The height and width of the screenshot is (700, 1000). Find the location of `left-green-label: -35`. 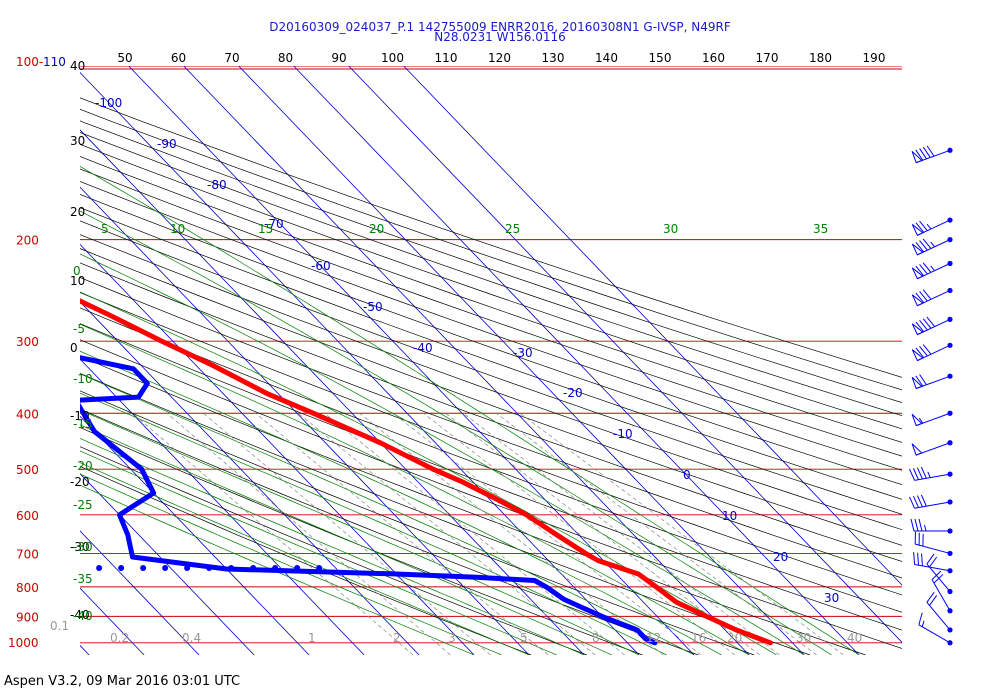

left-green-label: -35 is located at coordinates (83, 579).